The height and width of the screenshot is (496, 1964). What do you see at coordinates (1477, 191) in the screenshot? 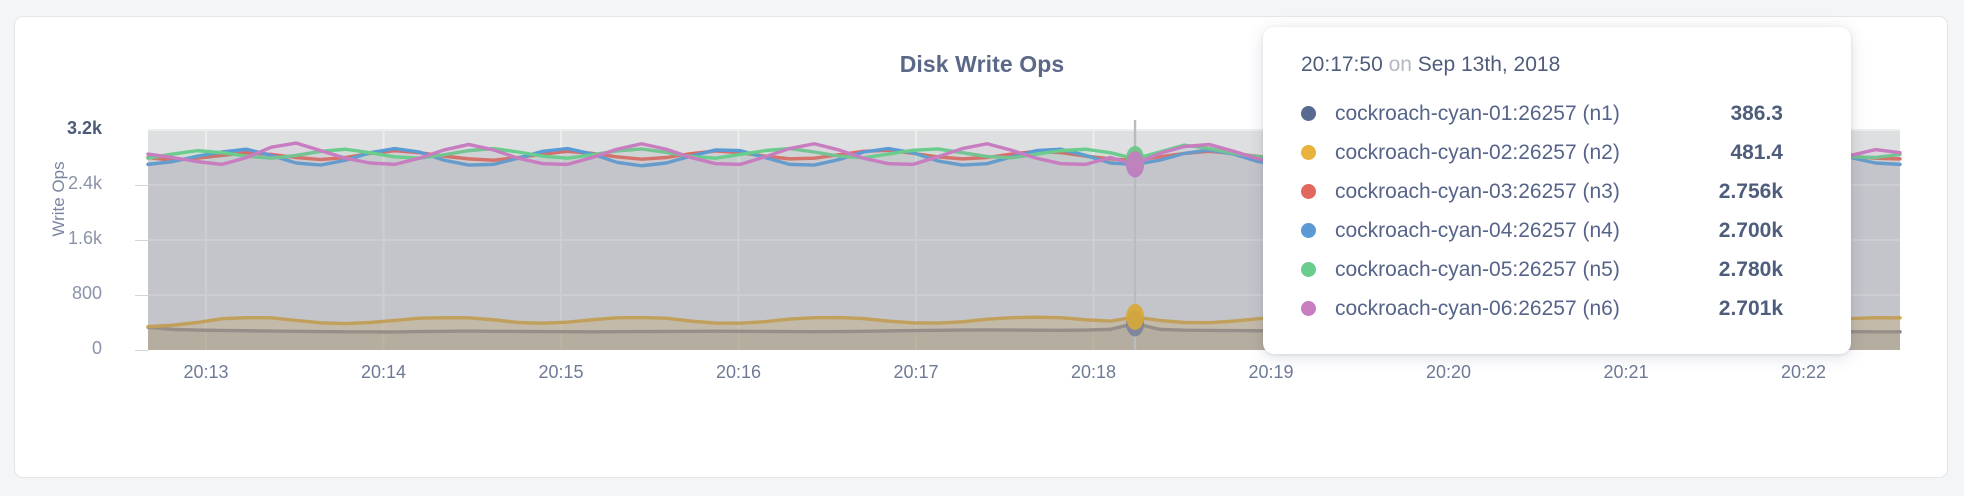
I see `tooltip-series-label: cockroach-cyan-03:26257 (n3)` at bounding box center [1477, 191].